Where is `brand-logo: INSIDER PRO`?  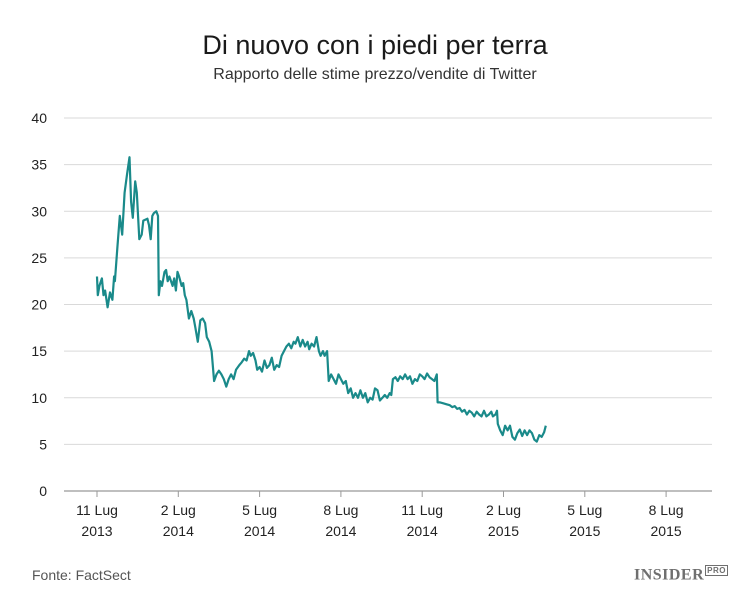
brand-logo: INSIDER PRO is located at coordinates (680, 574).